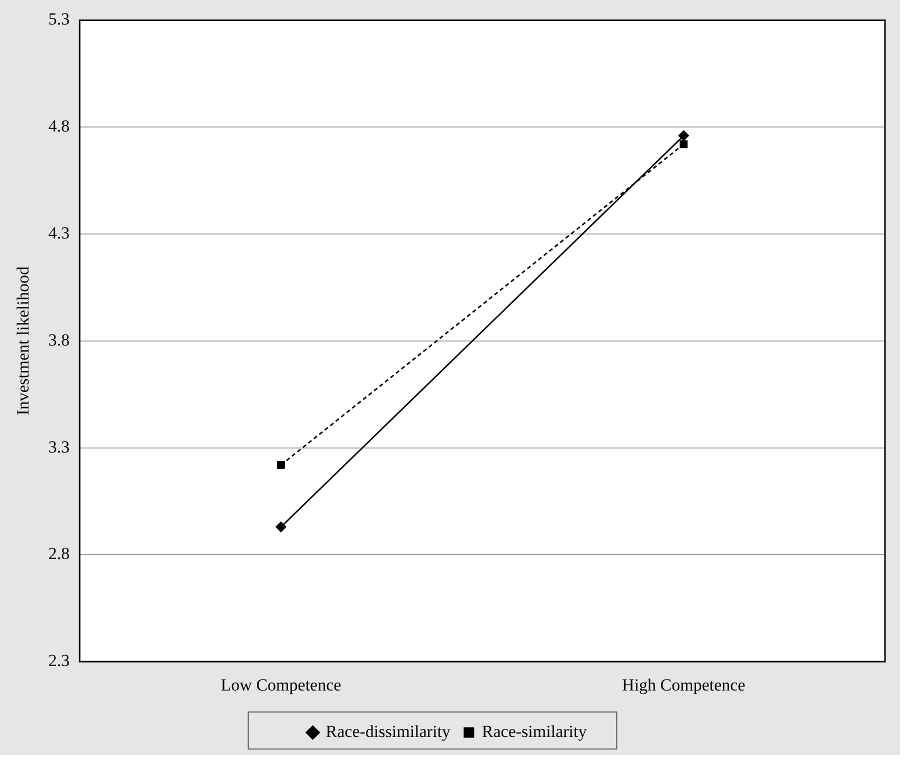 Image resolution: width=914 pixels, height=765 pixels. Describe the element at coordinates (59, 232) in the screenshot. I see `y-tick-label: 4.3` at that location.